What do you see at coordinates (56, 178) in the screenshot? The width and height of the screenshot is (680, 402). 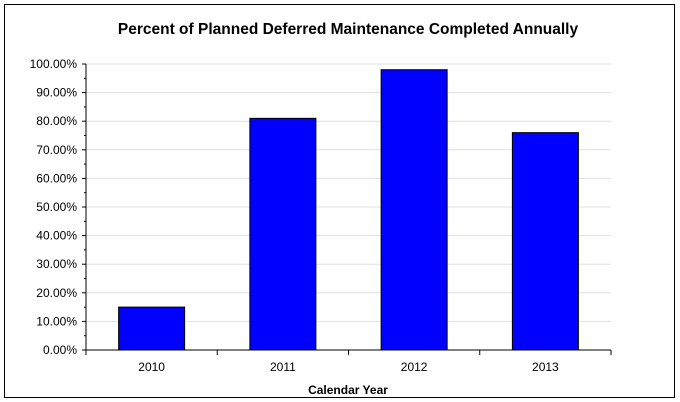 I see `y-tick-label: 60.00%` at bounding box center [56, 178].